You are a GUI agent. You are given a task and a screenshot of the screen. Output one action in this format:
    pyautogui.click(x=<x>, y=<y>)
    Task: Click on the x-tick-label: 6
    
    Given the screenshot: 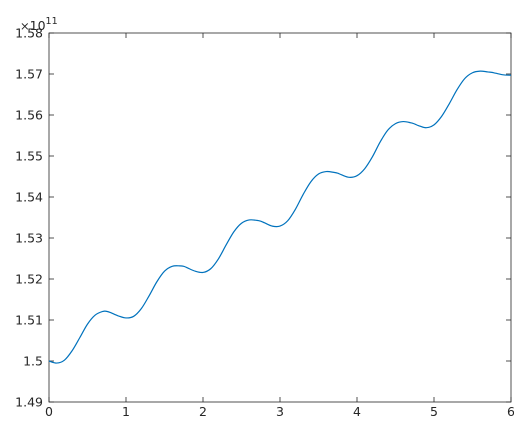 What is the action you would take?
    pyautogui.click(x=510, y=411)
    